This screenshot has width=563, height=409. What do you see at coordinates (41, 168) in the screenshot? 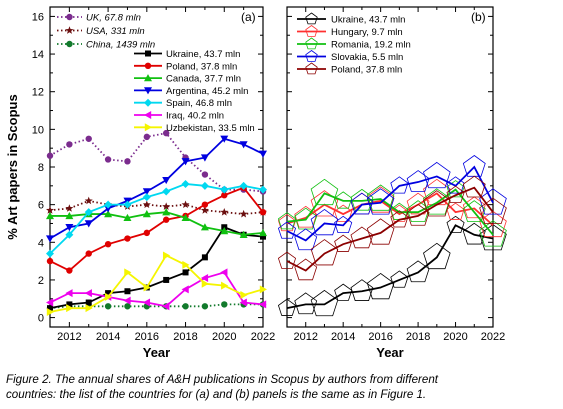
I see `y-tick-label: 8` at bounding box center [41, 168].